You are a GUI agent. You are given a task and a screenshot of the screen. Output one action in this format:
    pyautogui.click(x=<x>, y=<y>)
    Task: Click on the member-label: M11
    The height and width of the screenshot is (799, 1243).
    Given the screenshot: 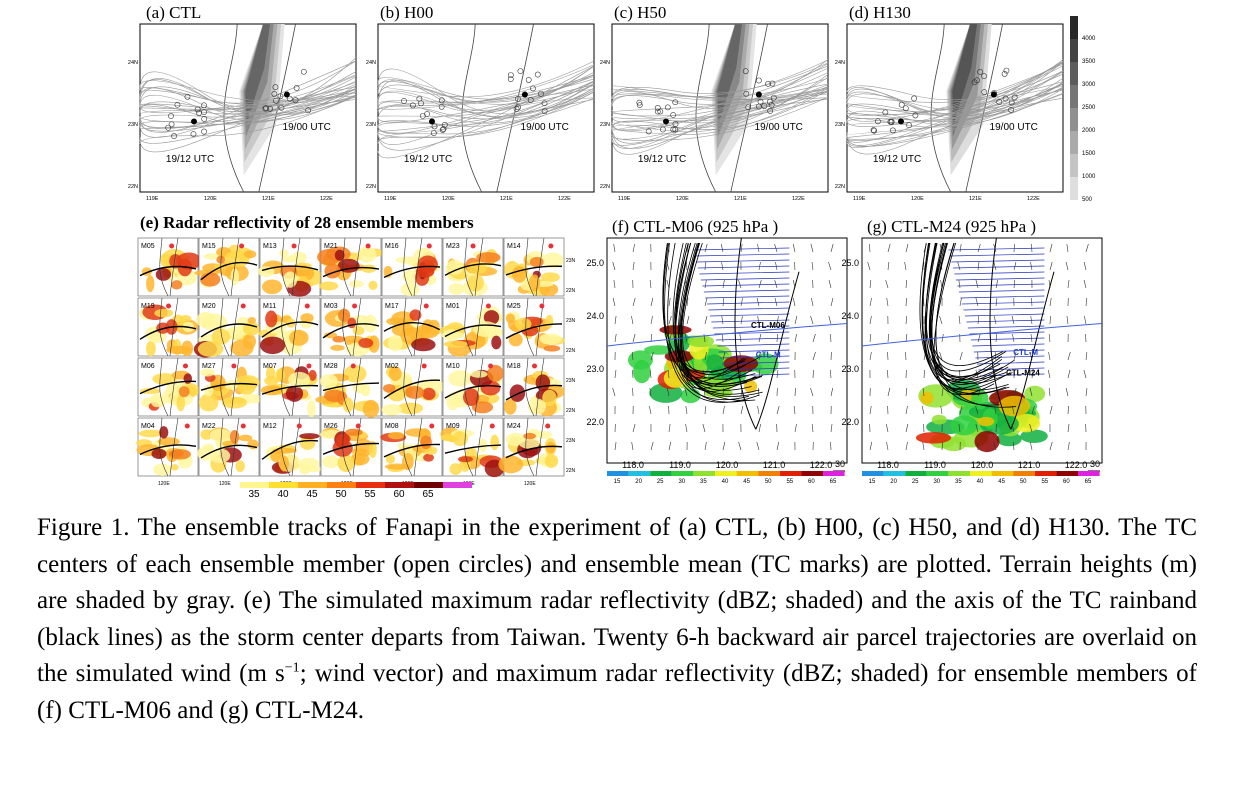 What is the action you would take?
    pyautogui.click(x=269, y=306)
    